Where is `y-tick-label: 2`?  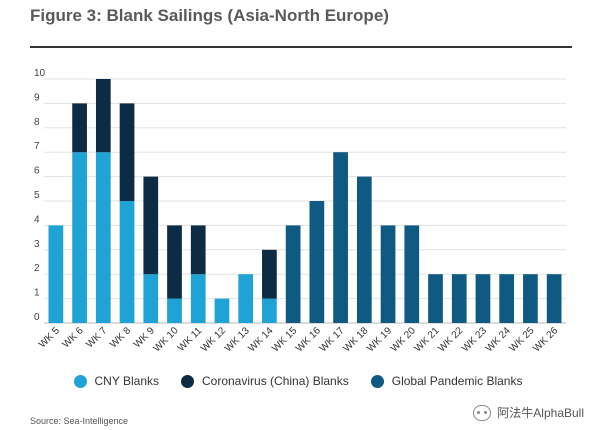
y-tick-label: 2 is located at coordinates (37, 268).